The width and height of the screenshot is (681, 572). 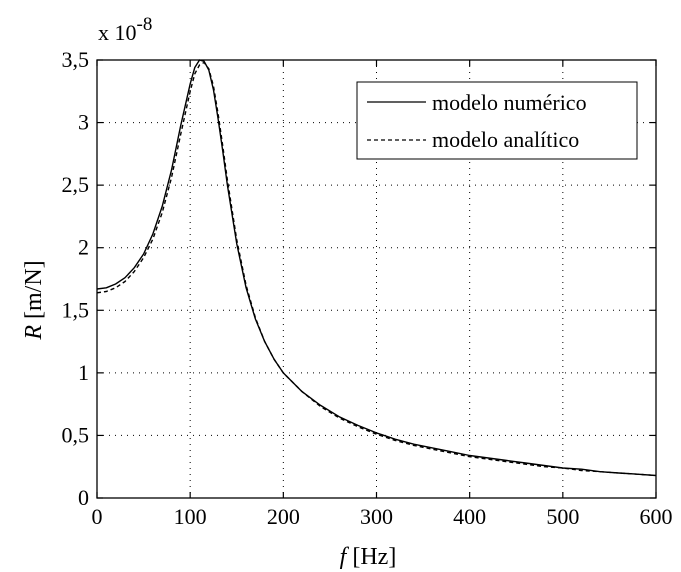 What do you see at coordinates (83, 122) in the screenshot?
I see `y-tick-label: 3` at bounding box center [83, 122].